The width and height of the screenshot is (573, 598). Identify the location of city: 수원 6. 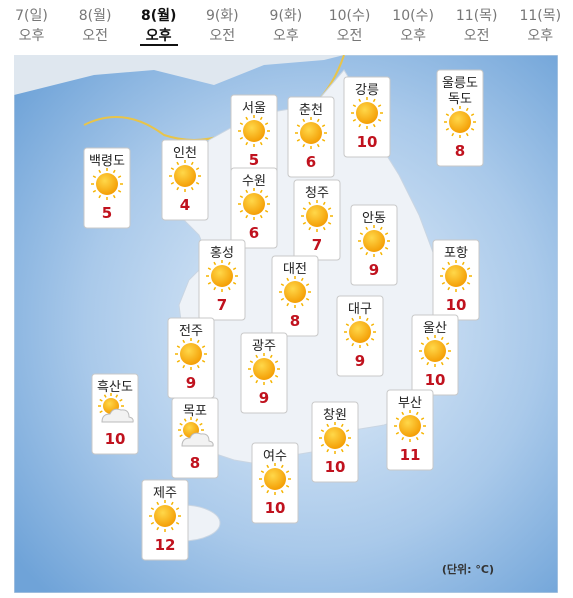
(254, 208).